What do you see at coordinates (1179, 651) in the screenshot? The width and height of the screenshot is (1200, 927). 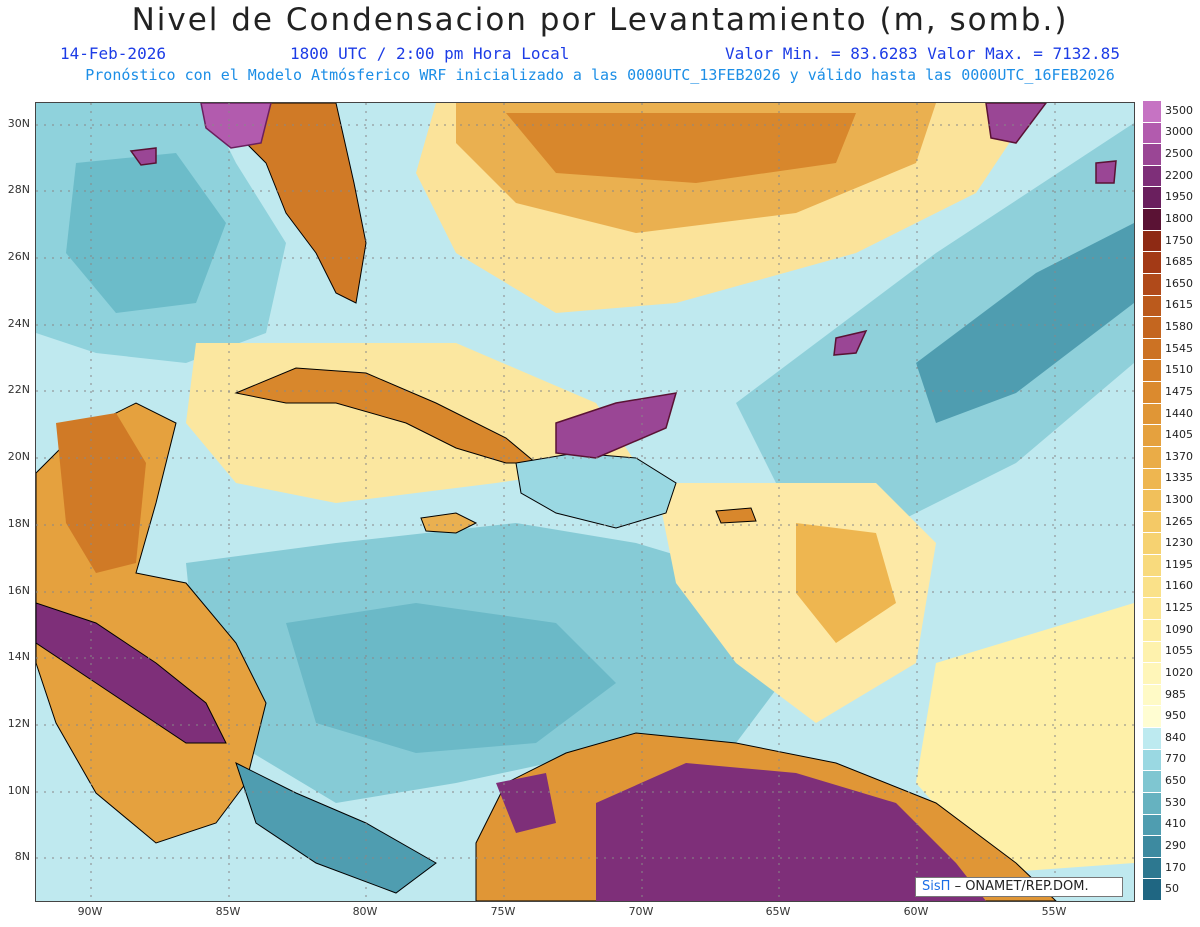 I see `legend-level-label: 1055` at bounding box center [1179, 651].